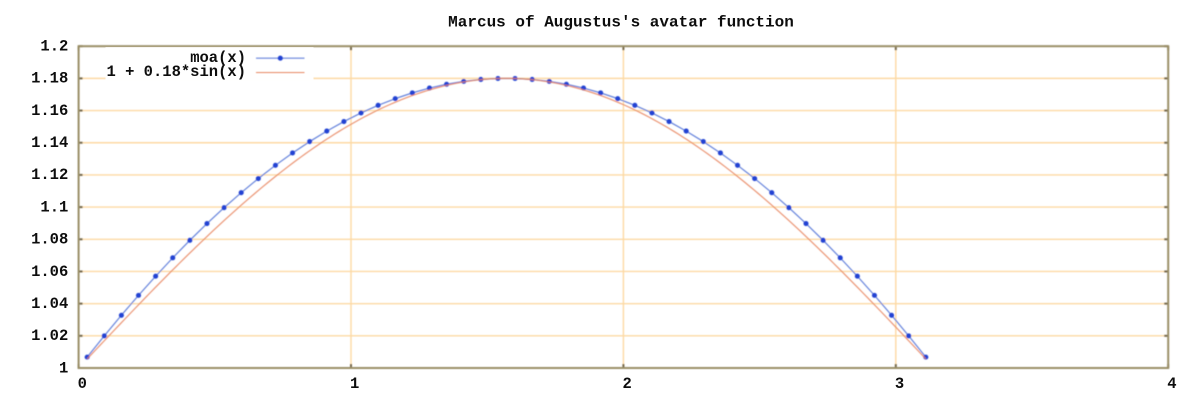 Image resolution: width=1200 pixels, height=405 pixels. Describe the element at coordinates (49, 336) in the screenshot. I see `svg-text: 1.02` at that location.